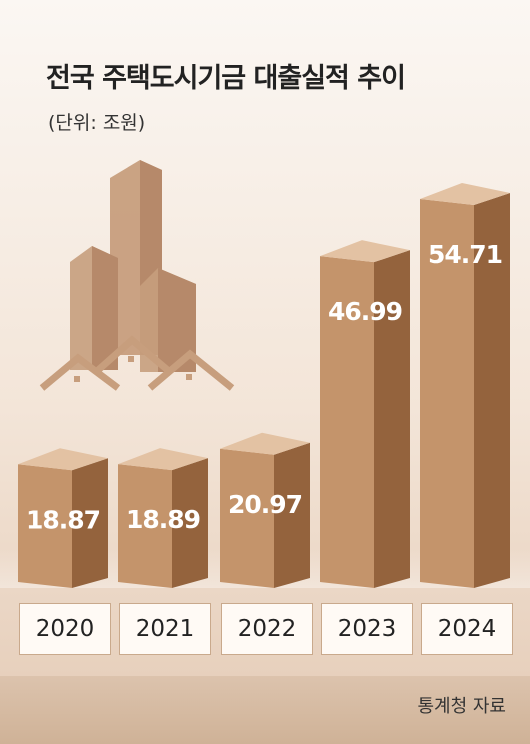 The height and width of the screenshot is (744, 530). What do you see at coordinates (365, 311) in the screenshot?
I see `bar-value-label: 46.99` at bounding box center [365, 311].